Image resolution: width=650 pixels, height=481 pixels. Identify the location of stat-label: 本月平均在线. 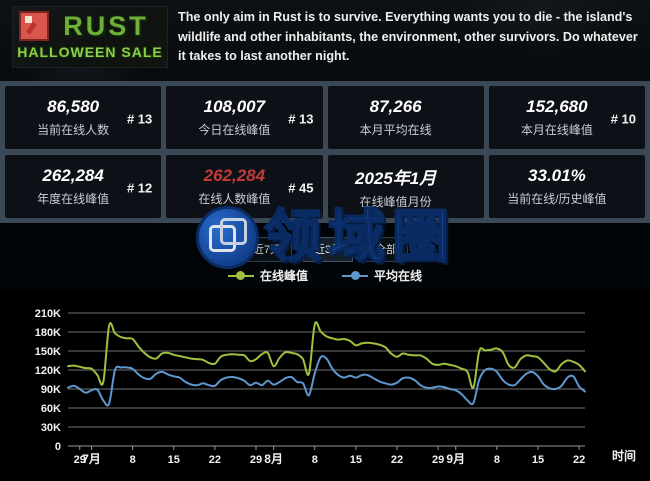
(395, 130).